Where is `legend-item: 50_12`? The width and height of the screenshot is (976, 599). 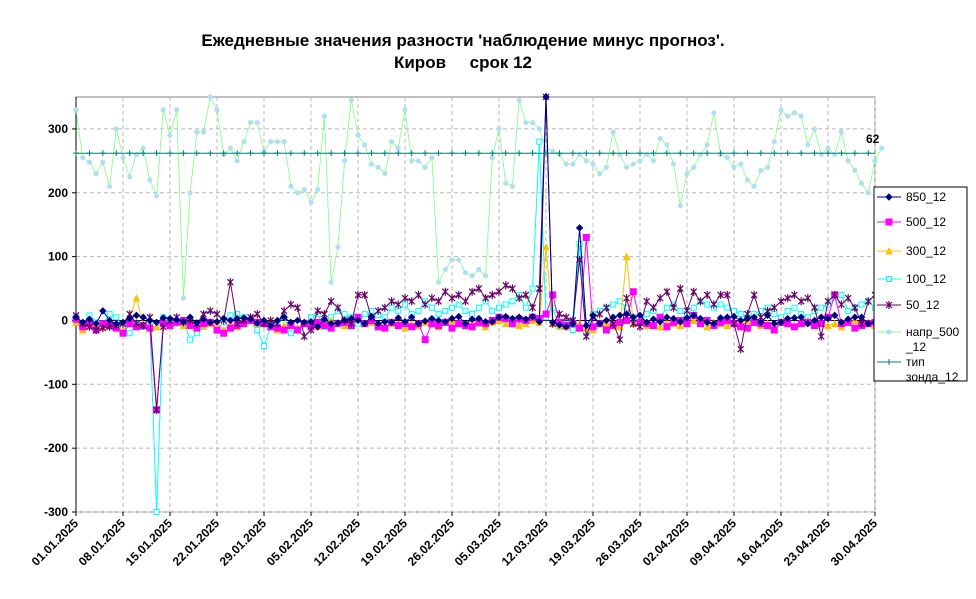 legend-item: 50_12 is located at coordinates (908, 305).